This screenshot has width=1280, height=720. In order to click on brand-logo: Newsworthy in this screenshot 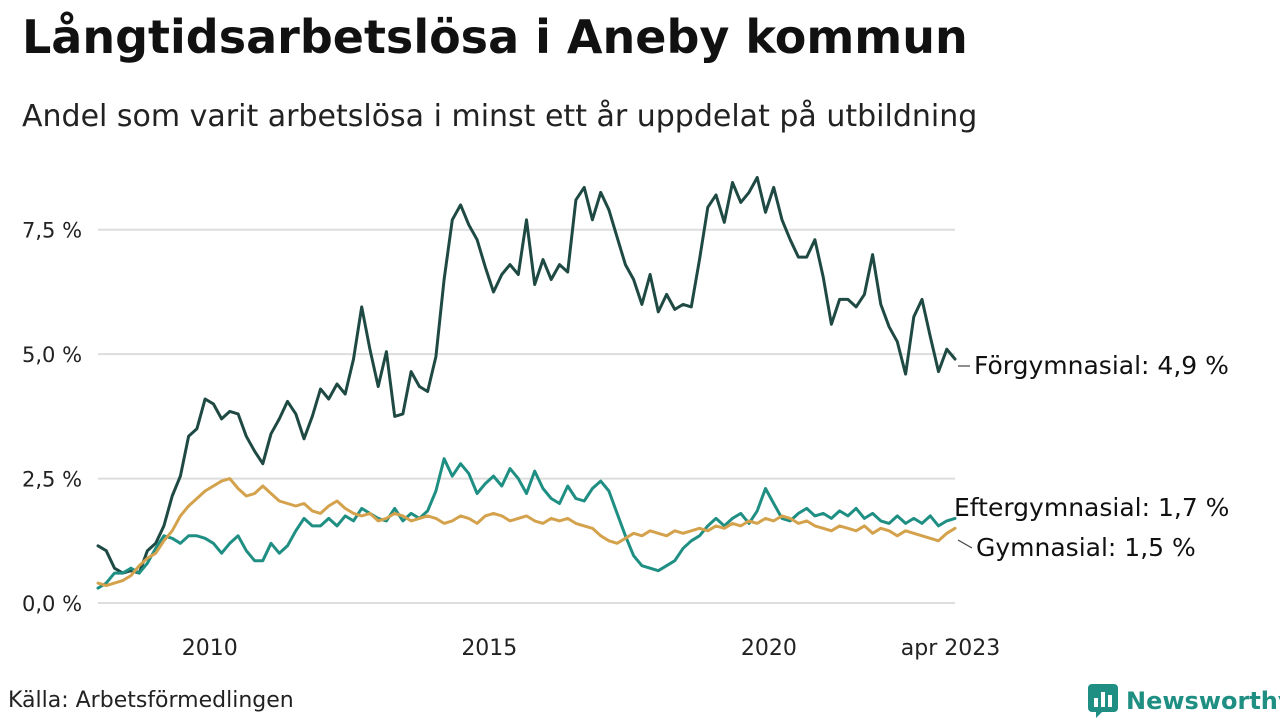, I will do `click(1184, 701)`.